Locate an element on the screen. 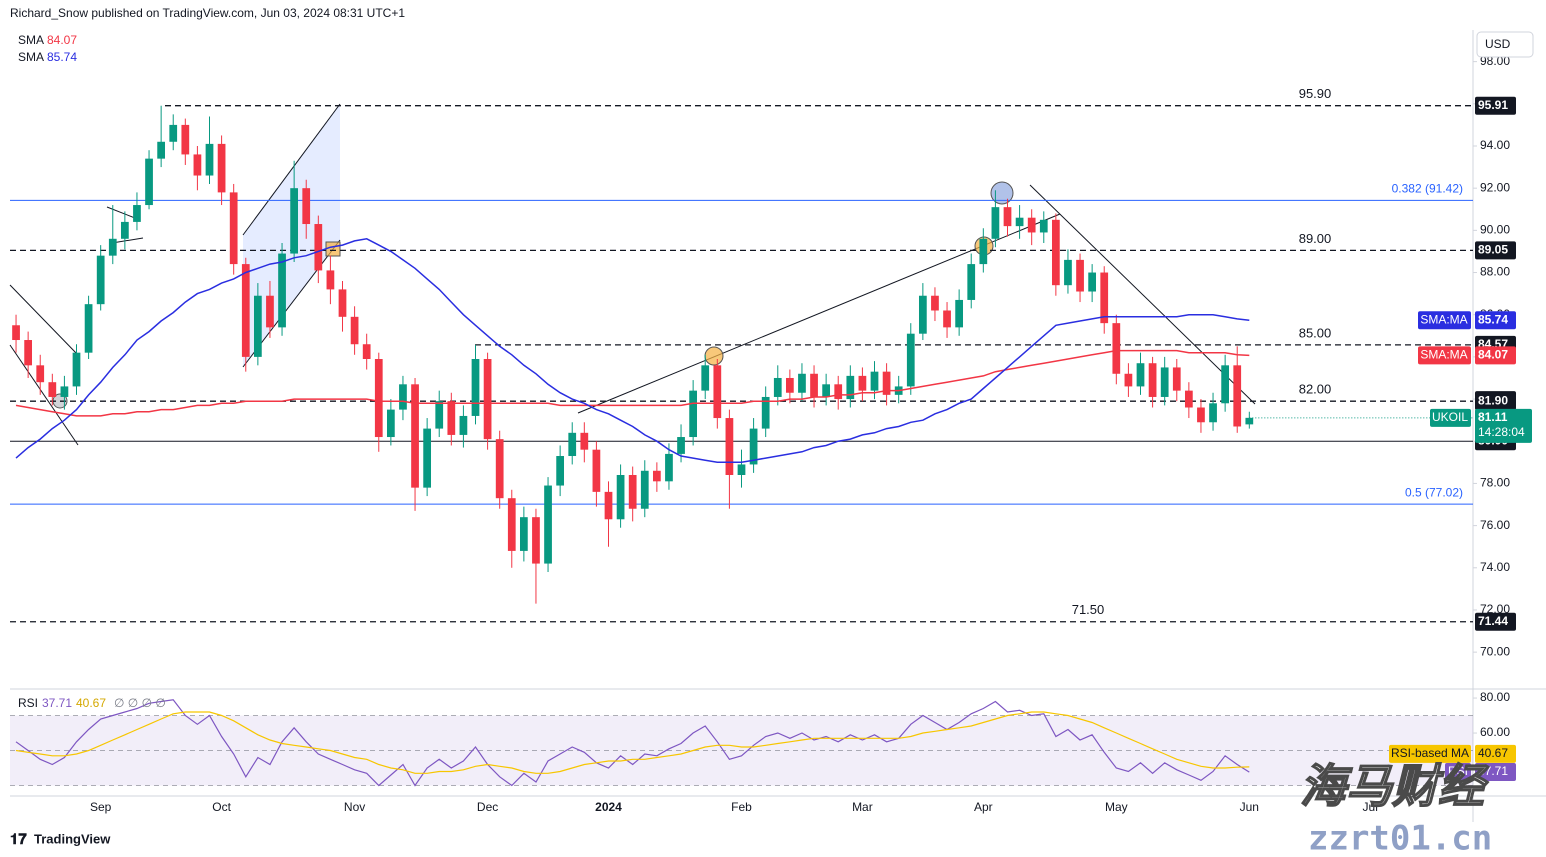 This screenshot has width=1546, height=857. price-tag-label: 95.91 is located at coordinates (1493, 105).